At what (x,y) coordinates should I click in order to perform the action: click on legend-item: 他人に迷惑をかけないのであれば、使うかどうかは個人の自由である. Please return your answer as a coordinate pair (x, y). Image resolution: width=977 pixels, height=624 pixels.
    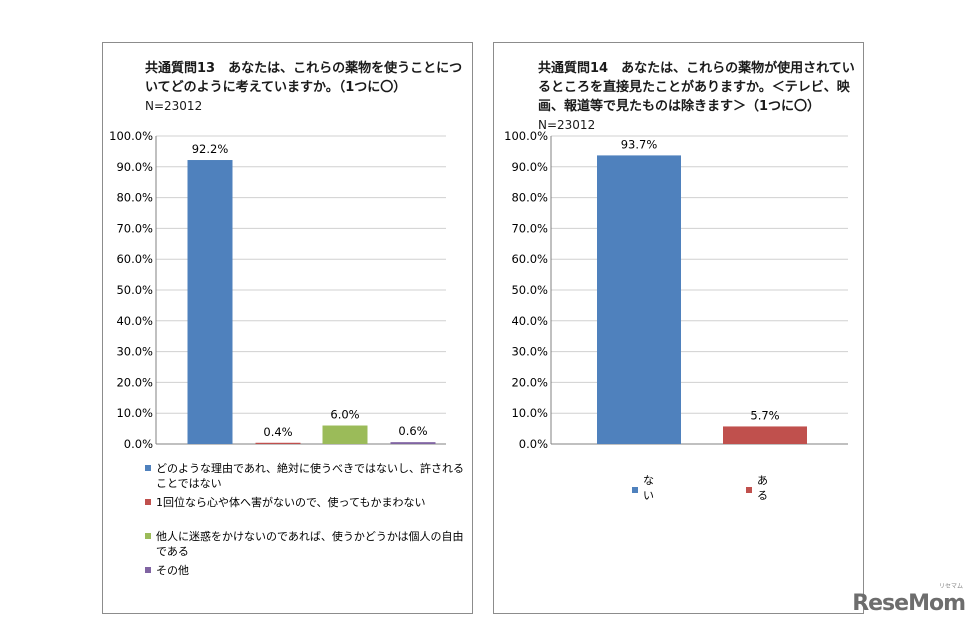
    Looking at the image, I should click on (306, 544).